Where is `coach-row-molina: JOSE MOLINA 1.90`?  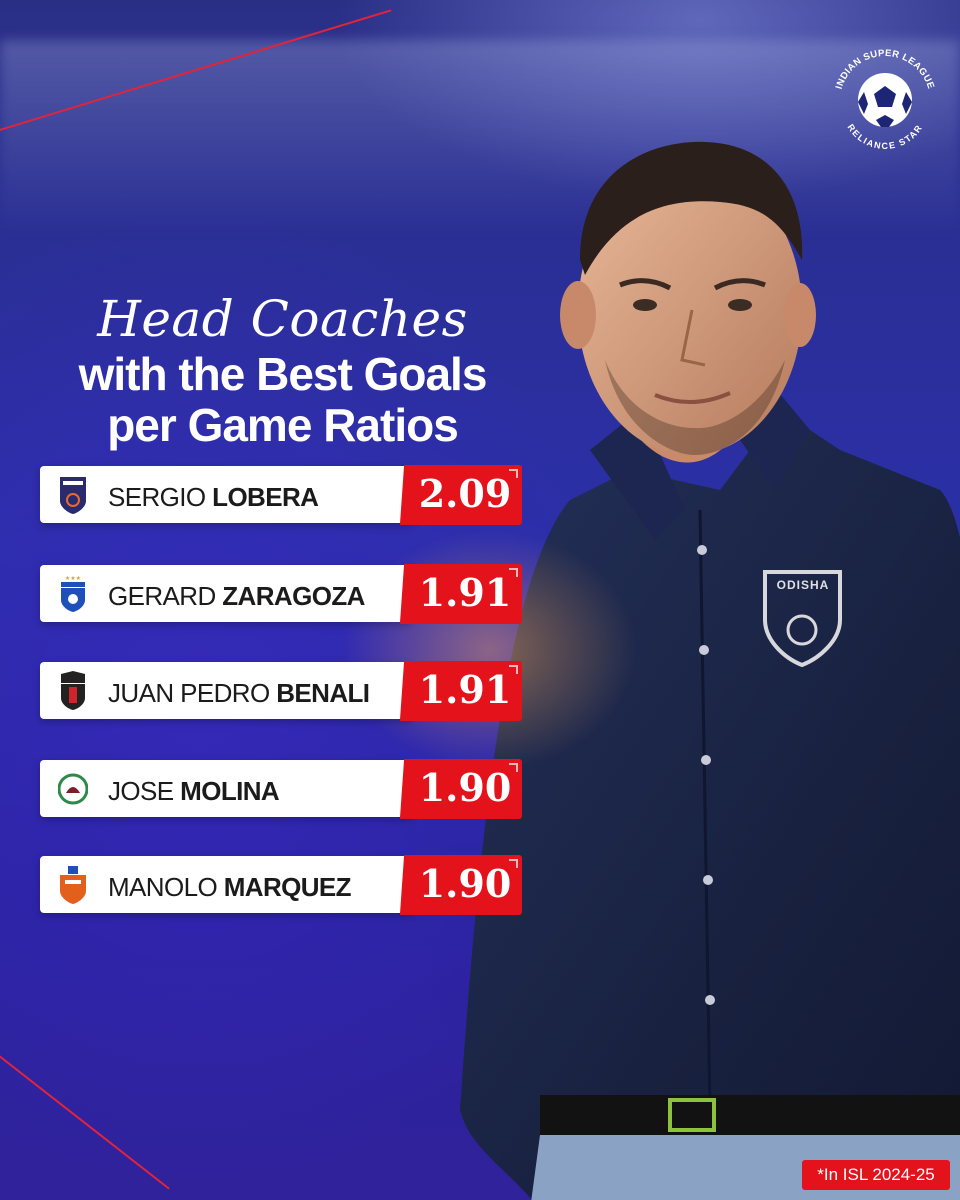 coach-row-molina: JOSE MOLINA 1.90 is located at coordinates (281, 789).